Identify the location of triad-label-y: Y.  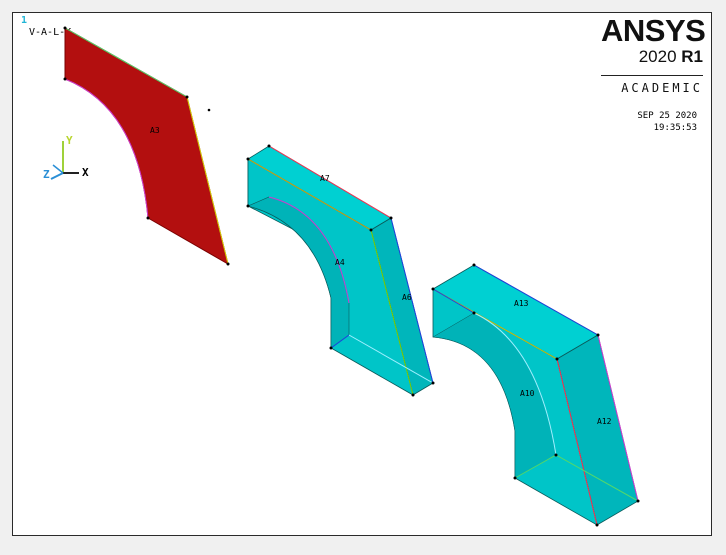
(69, 140).